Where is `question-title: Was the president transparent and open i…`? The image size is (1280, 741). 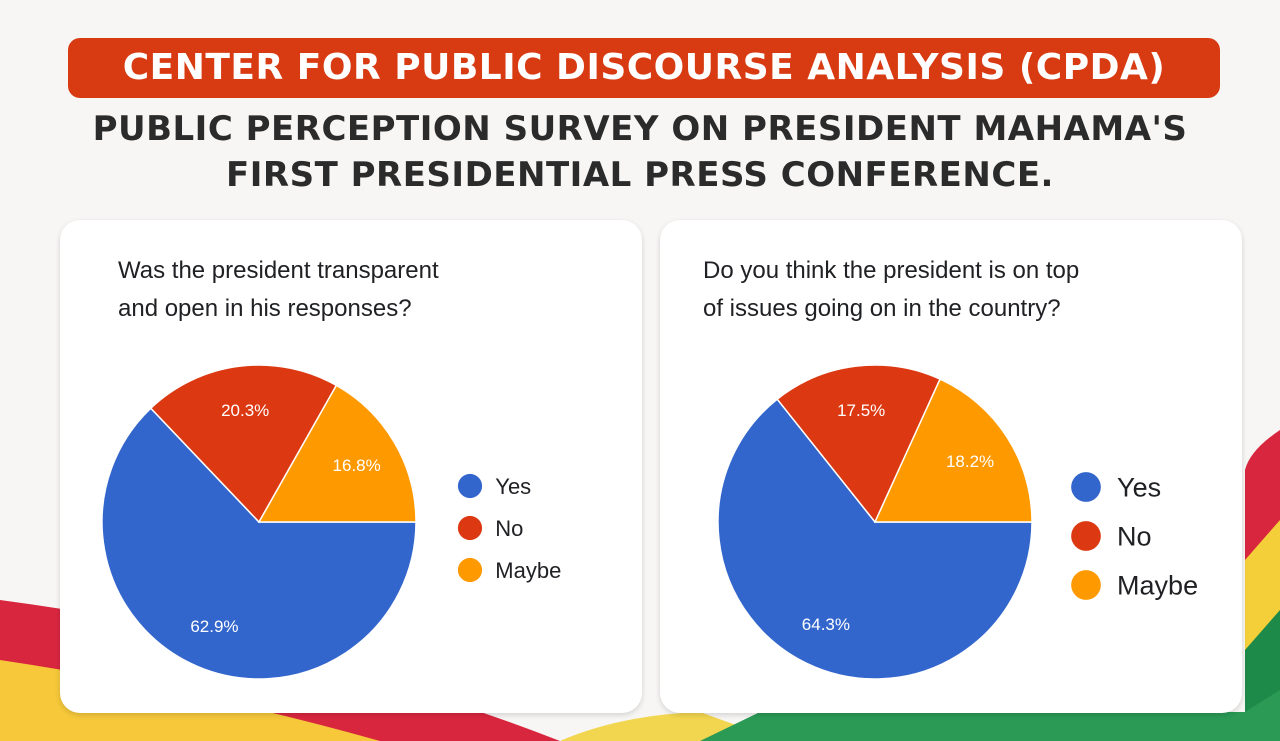 question-title: Was the president transparent and open i… is located at coordinates (278, 290).